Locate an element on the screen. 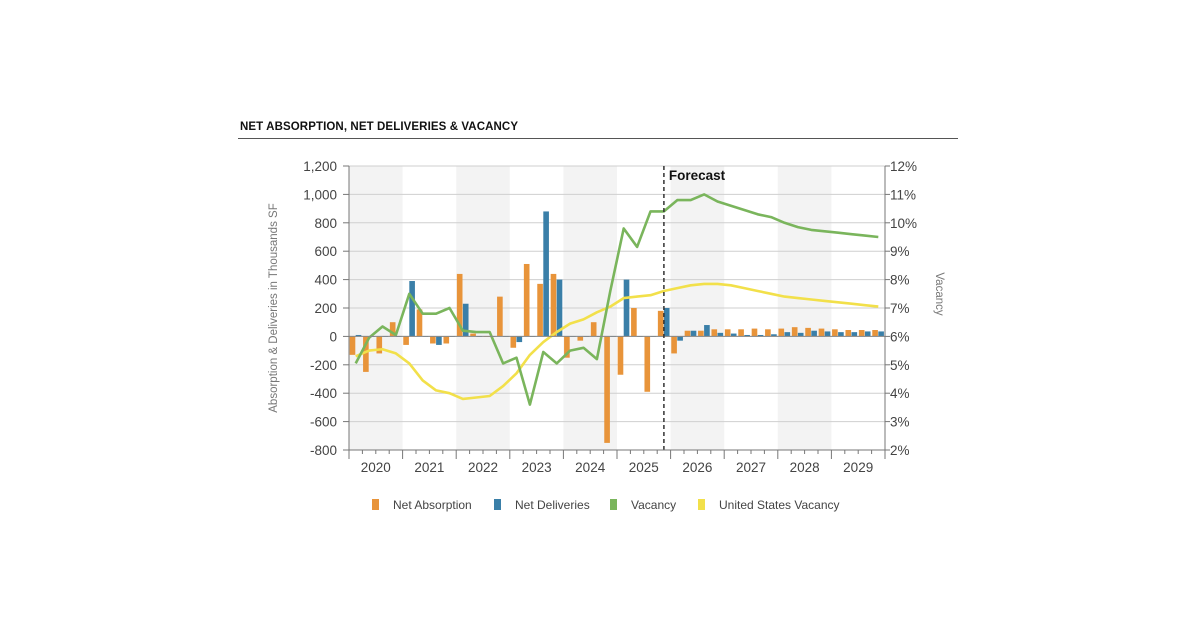 Image resolution: width=1194 pixels, height=636 pixels. chart-title: NET ABSORPTION, NET DELIVERIES & VACANCY is located at coordinates (379, 127).